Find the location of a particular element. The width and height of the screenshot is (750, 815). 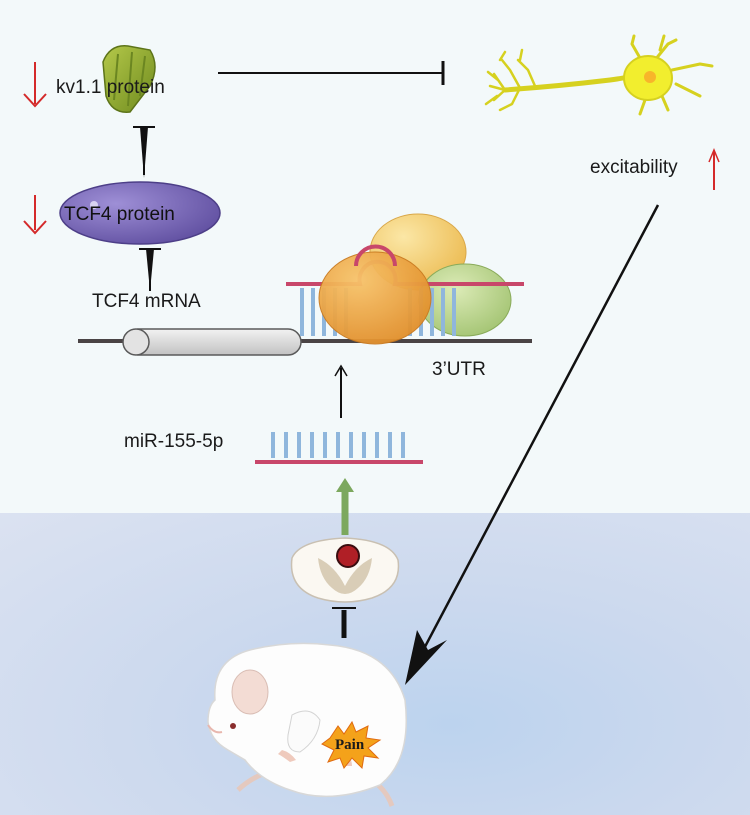

mir155-strand-icon is located at coordinates (339, 448).